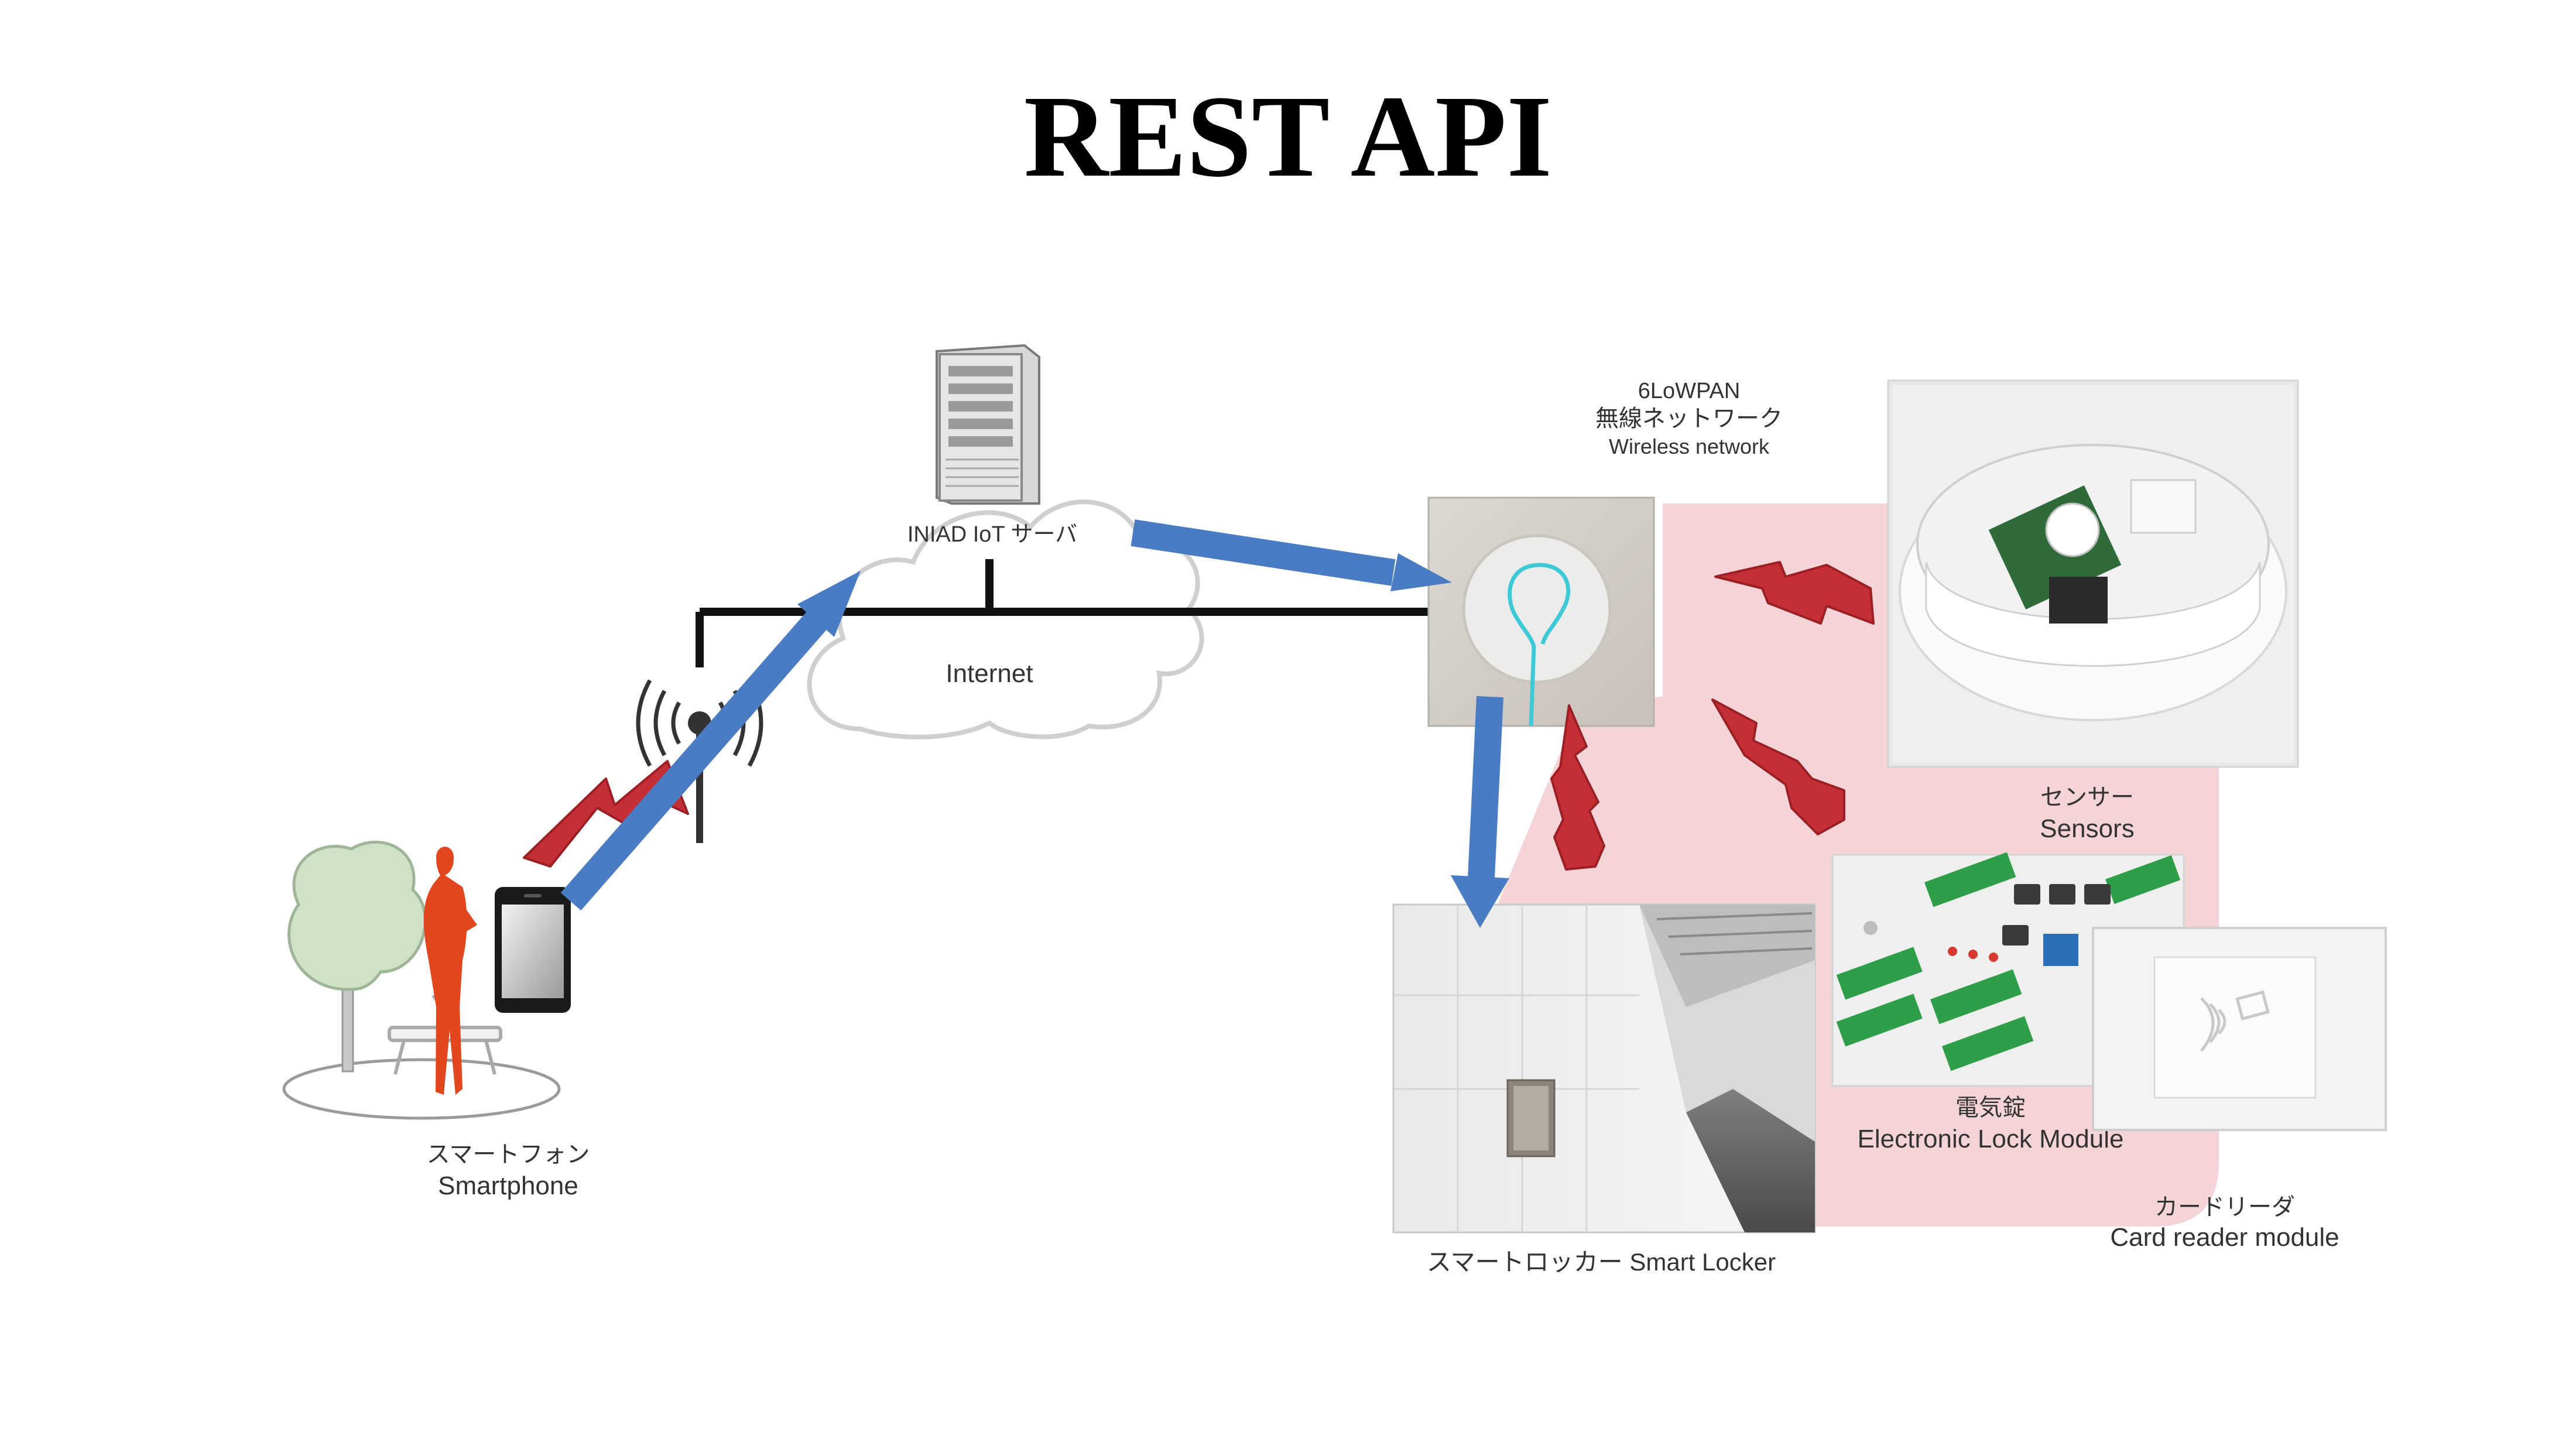  Describe the element at coordinates (1288, 136) in the screenshot. I see `page-title: REST API` at that location.